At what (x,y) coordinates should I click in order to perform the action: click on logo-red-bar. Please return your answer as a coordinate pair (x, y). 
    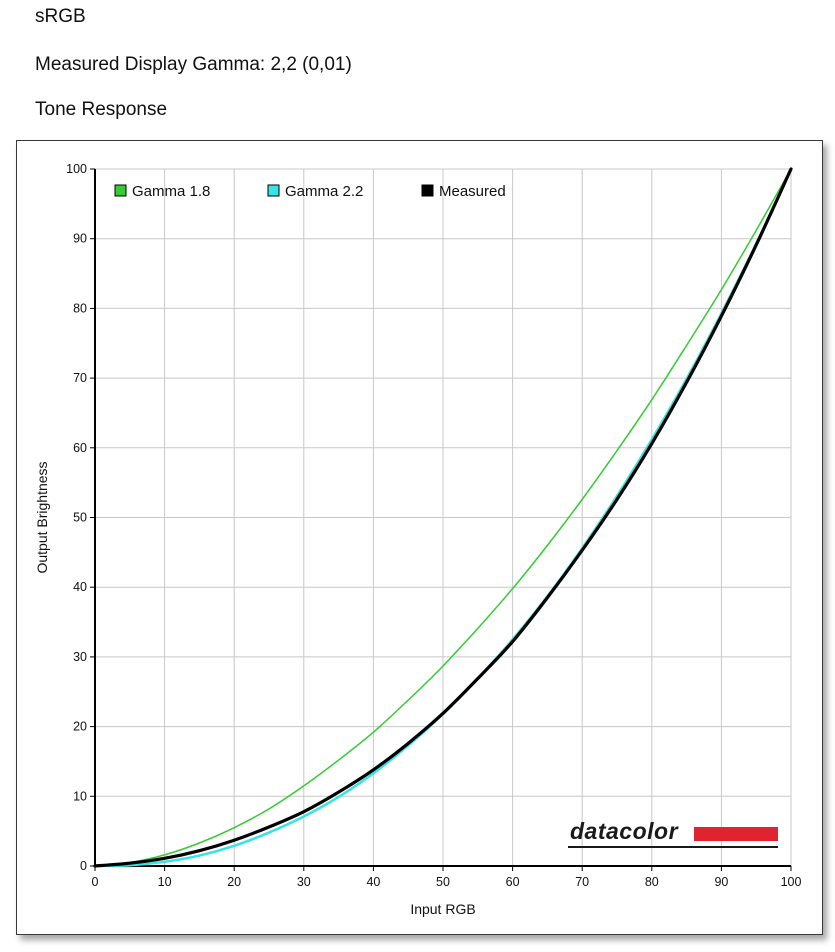
    Looking at the image, I should click on (736, 834).